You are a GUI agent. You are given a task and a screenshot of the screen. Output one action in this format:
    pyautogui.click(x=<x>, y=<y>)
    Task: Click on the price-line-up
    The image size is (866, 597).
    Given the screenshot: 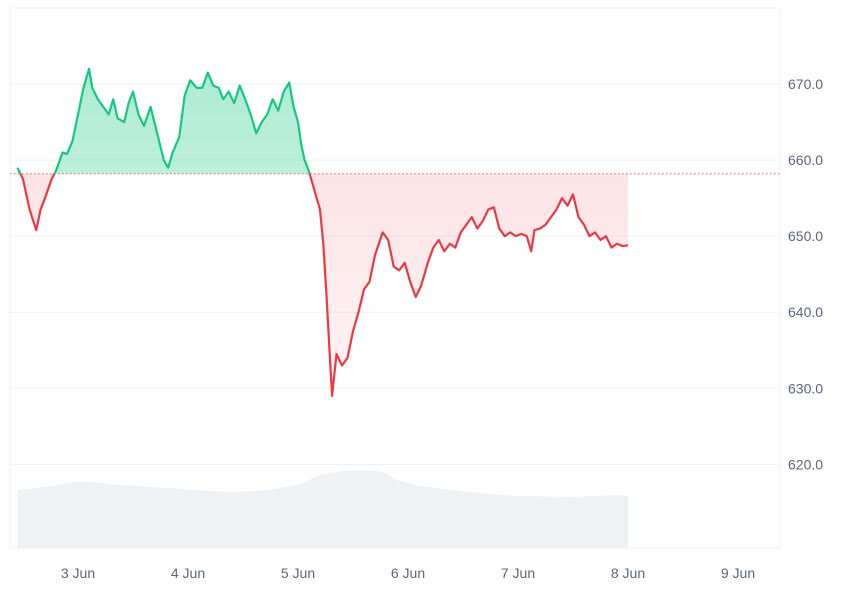 What is the action you would take?
    pyautogui.click(x=163, y=120)
    